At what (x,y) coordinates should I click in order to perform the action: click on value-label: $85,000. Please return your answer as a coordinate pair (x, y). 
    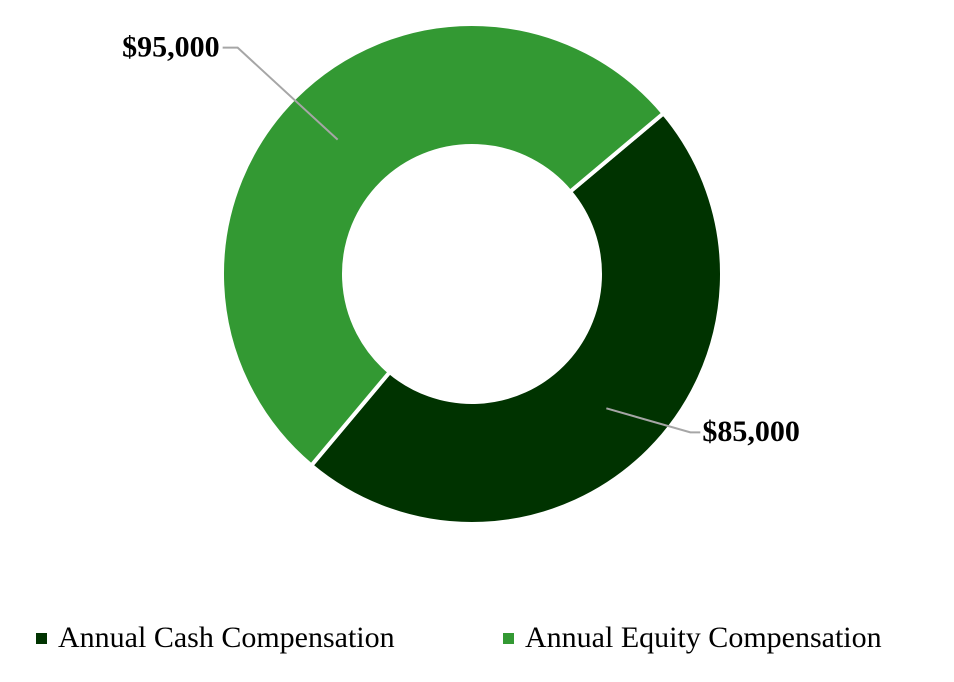
    Looking at the image, I should click on (751, 431).